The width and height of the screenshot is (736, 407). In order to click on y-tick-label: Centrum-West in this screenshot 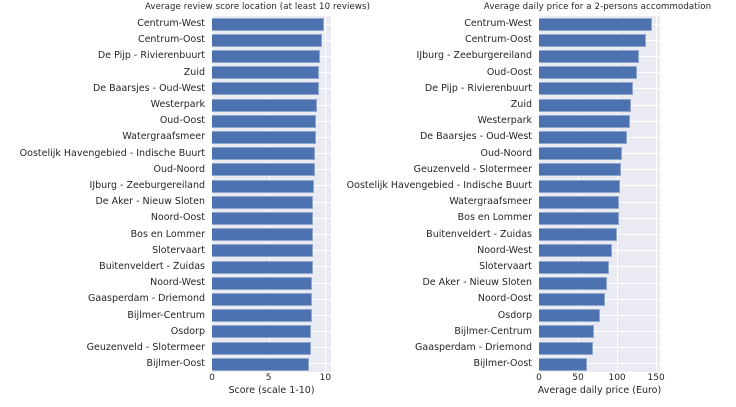, I will do `click(498, 23)`.